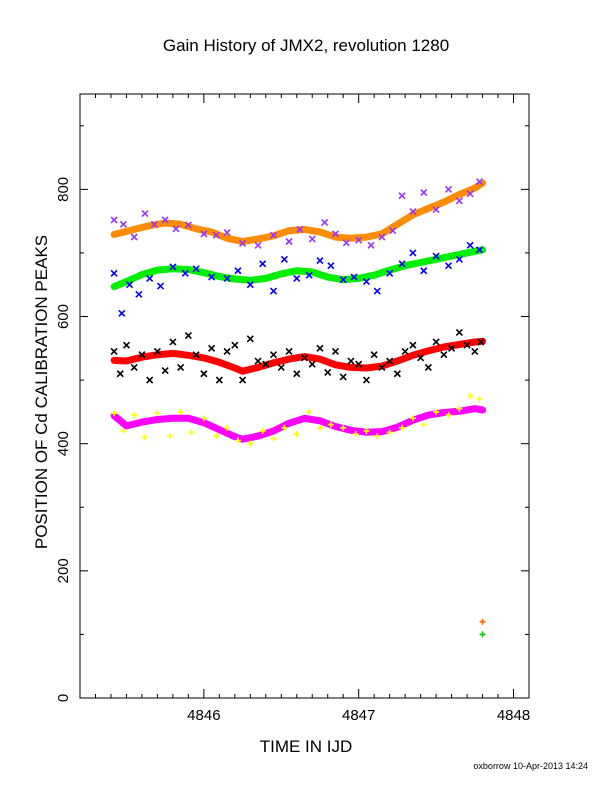 The width and height of the screenshot is (612, 792). I want to click on x-tick-label: 4848, so click(513, 715).